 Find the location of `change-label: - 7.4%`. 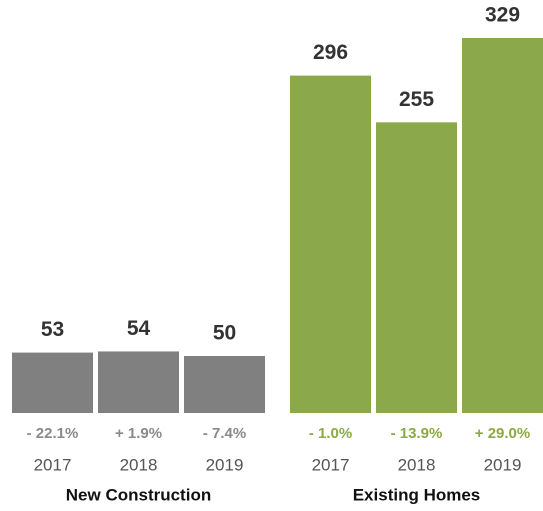

change-label: - 7.4% is located at coordinates (224, 433).